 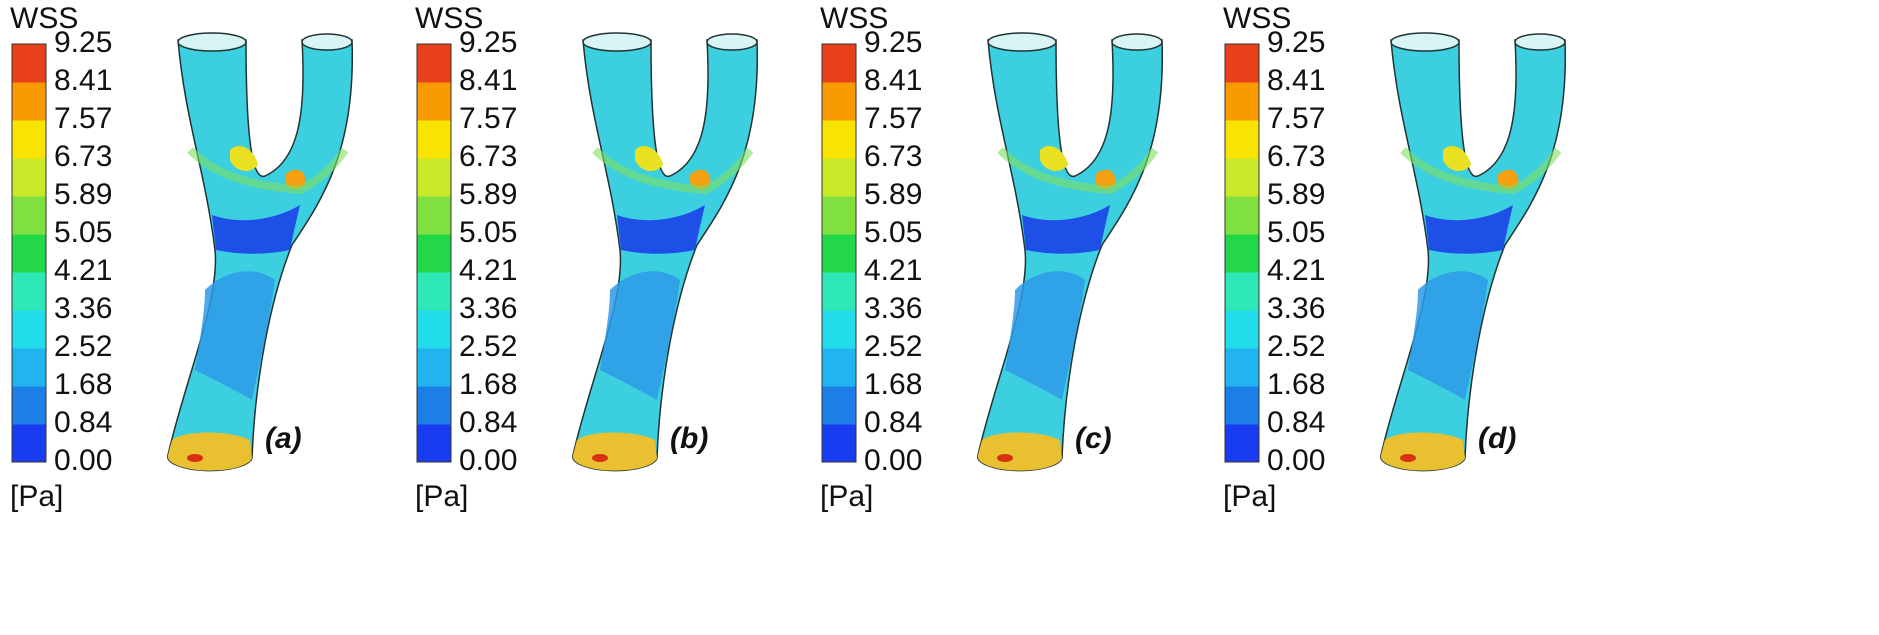 What do you see at coordinates (689, 438) in the screenshot?
I see `panel-label: (b)` at bounding box center [689, 438].